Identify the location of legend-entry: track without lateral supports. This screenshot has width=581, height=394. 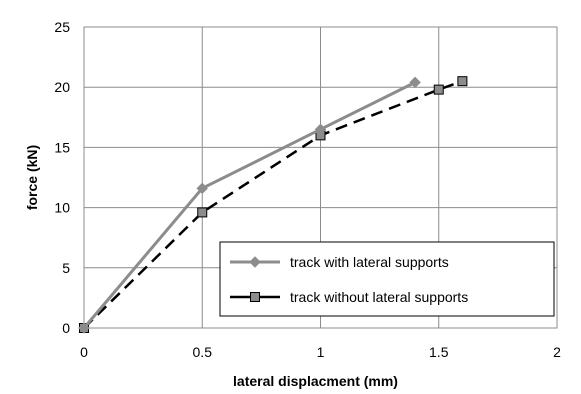
(349, 297).